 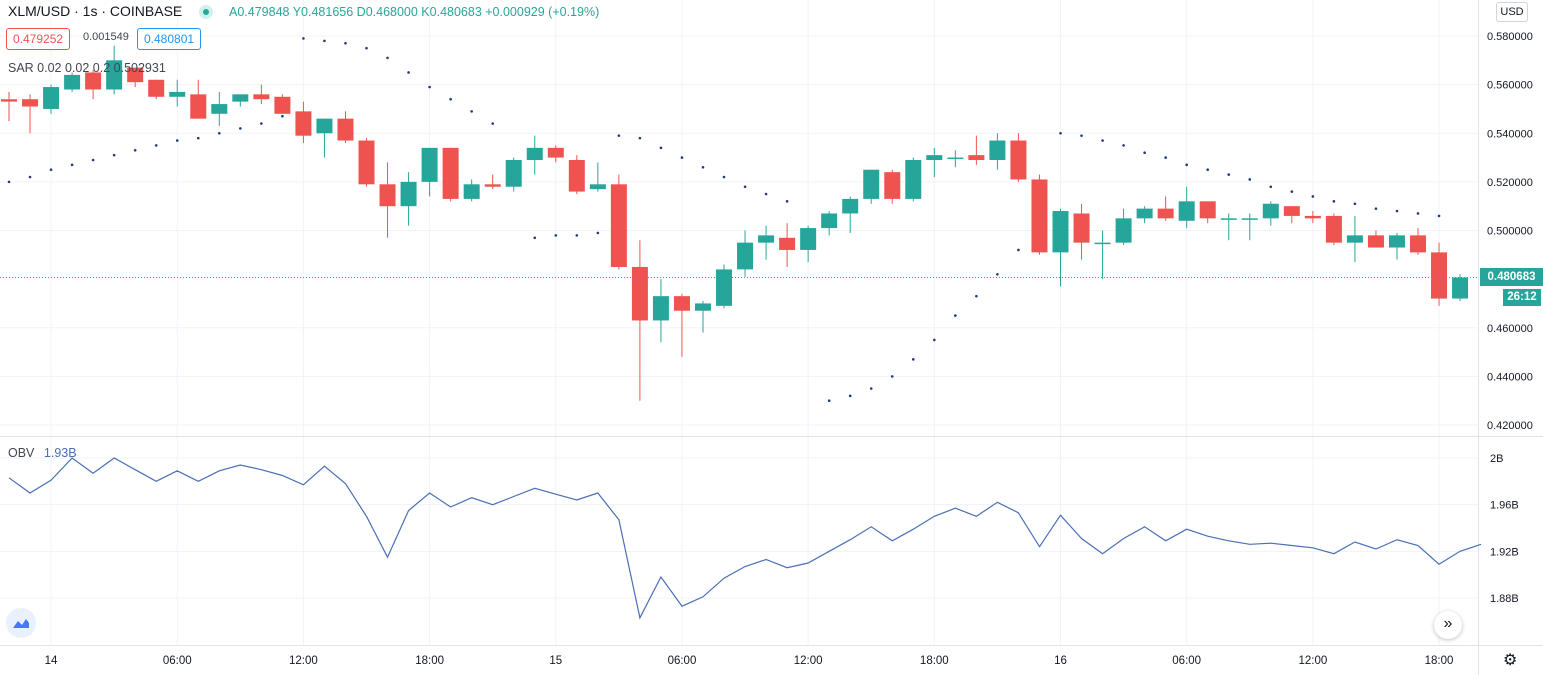 I want to click on price-tick-label: 0.440000, so click(x=1510, y=377).